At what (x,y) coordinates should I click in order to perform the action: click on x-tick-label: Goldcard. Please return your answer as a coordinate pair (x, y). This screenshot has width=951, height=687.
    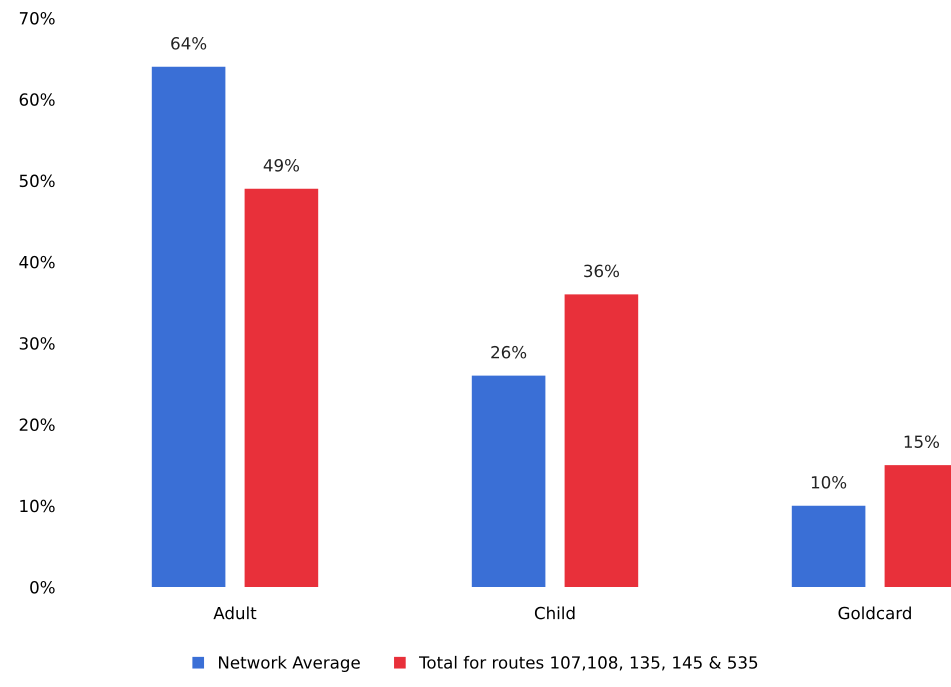
    Looking at the image, I should click on (874, 613).